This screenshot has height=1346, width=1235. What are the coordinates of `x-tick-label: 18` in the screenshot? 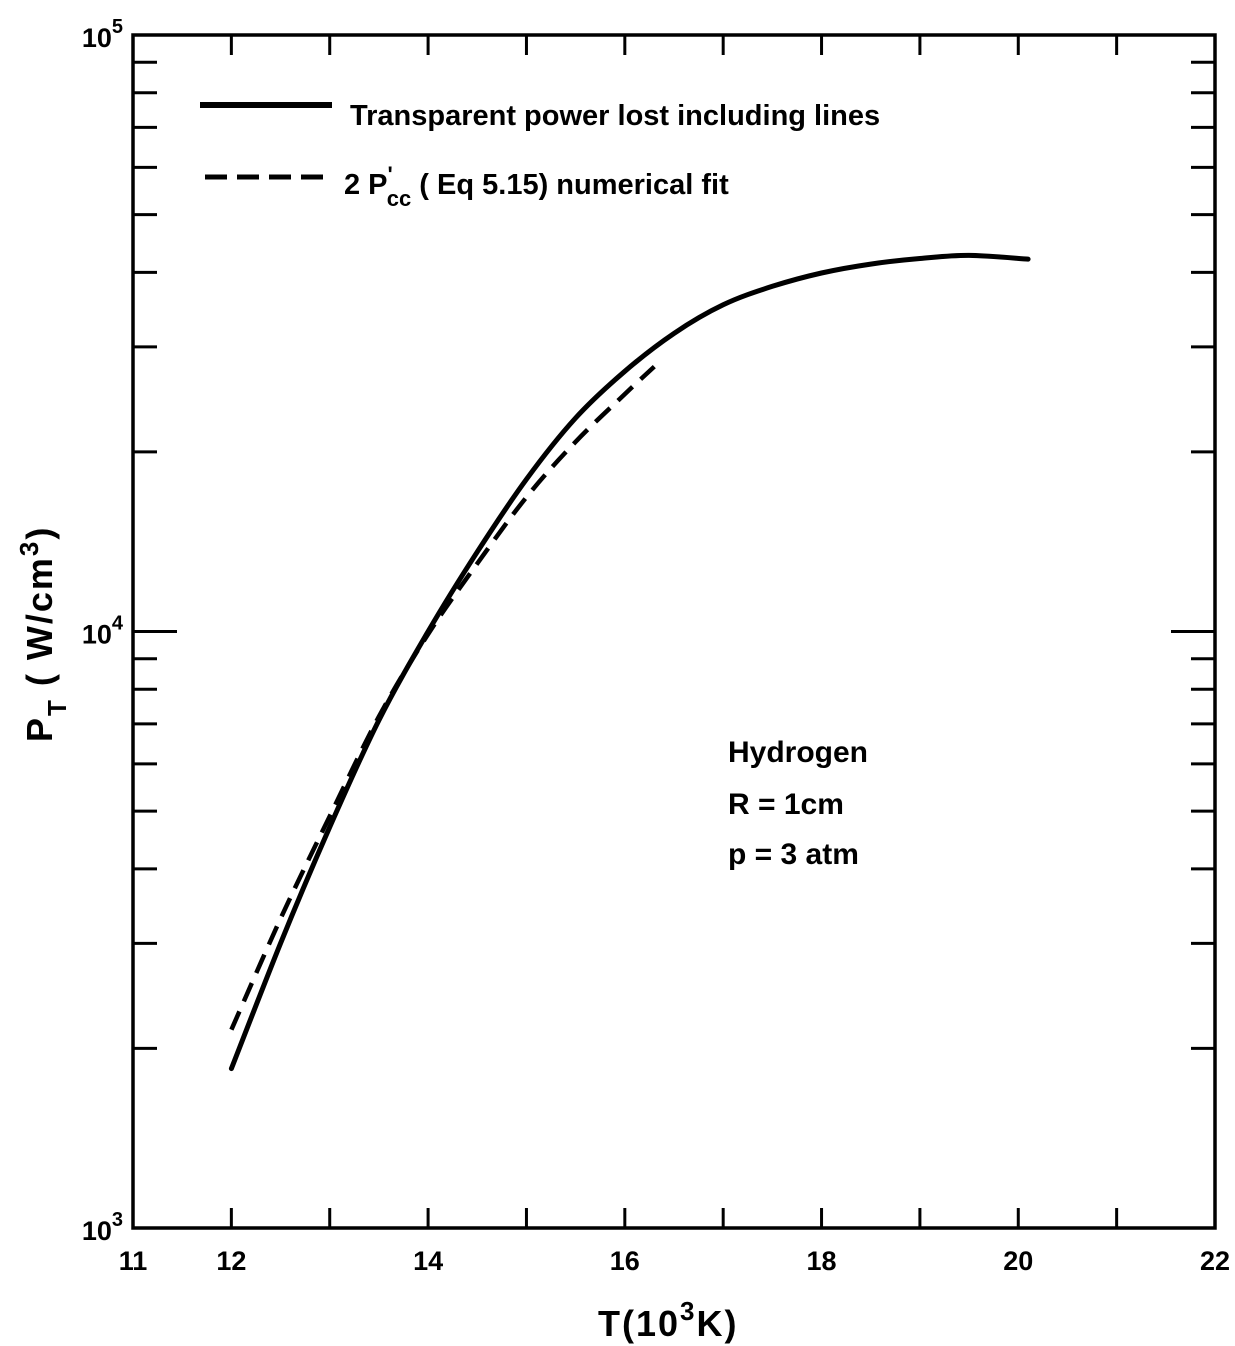 It's located at (822, 1261).